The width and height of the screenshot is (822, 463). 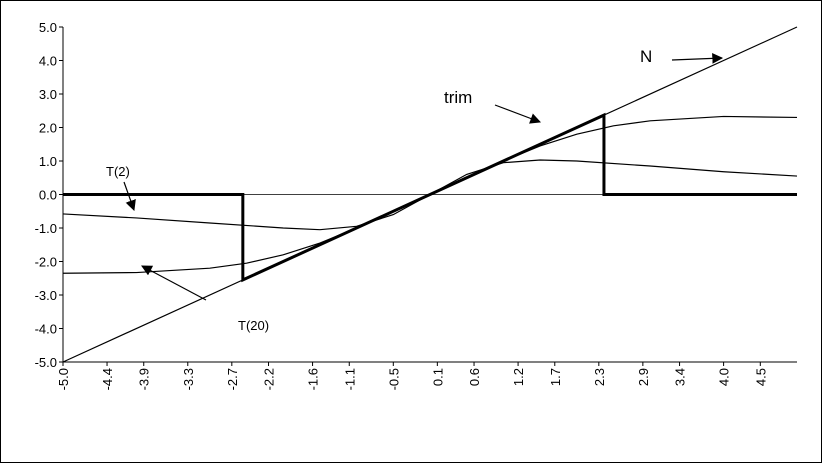 What do you see at coordinates (599, 377) in the screenshot?
I see `x-tick-label: 2.3` at bounding box center [599, 377].